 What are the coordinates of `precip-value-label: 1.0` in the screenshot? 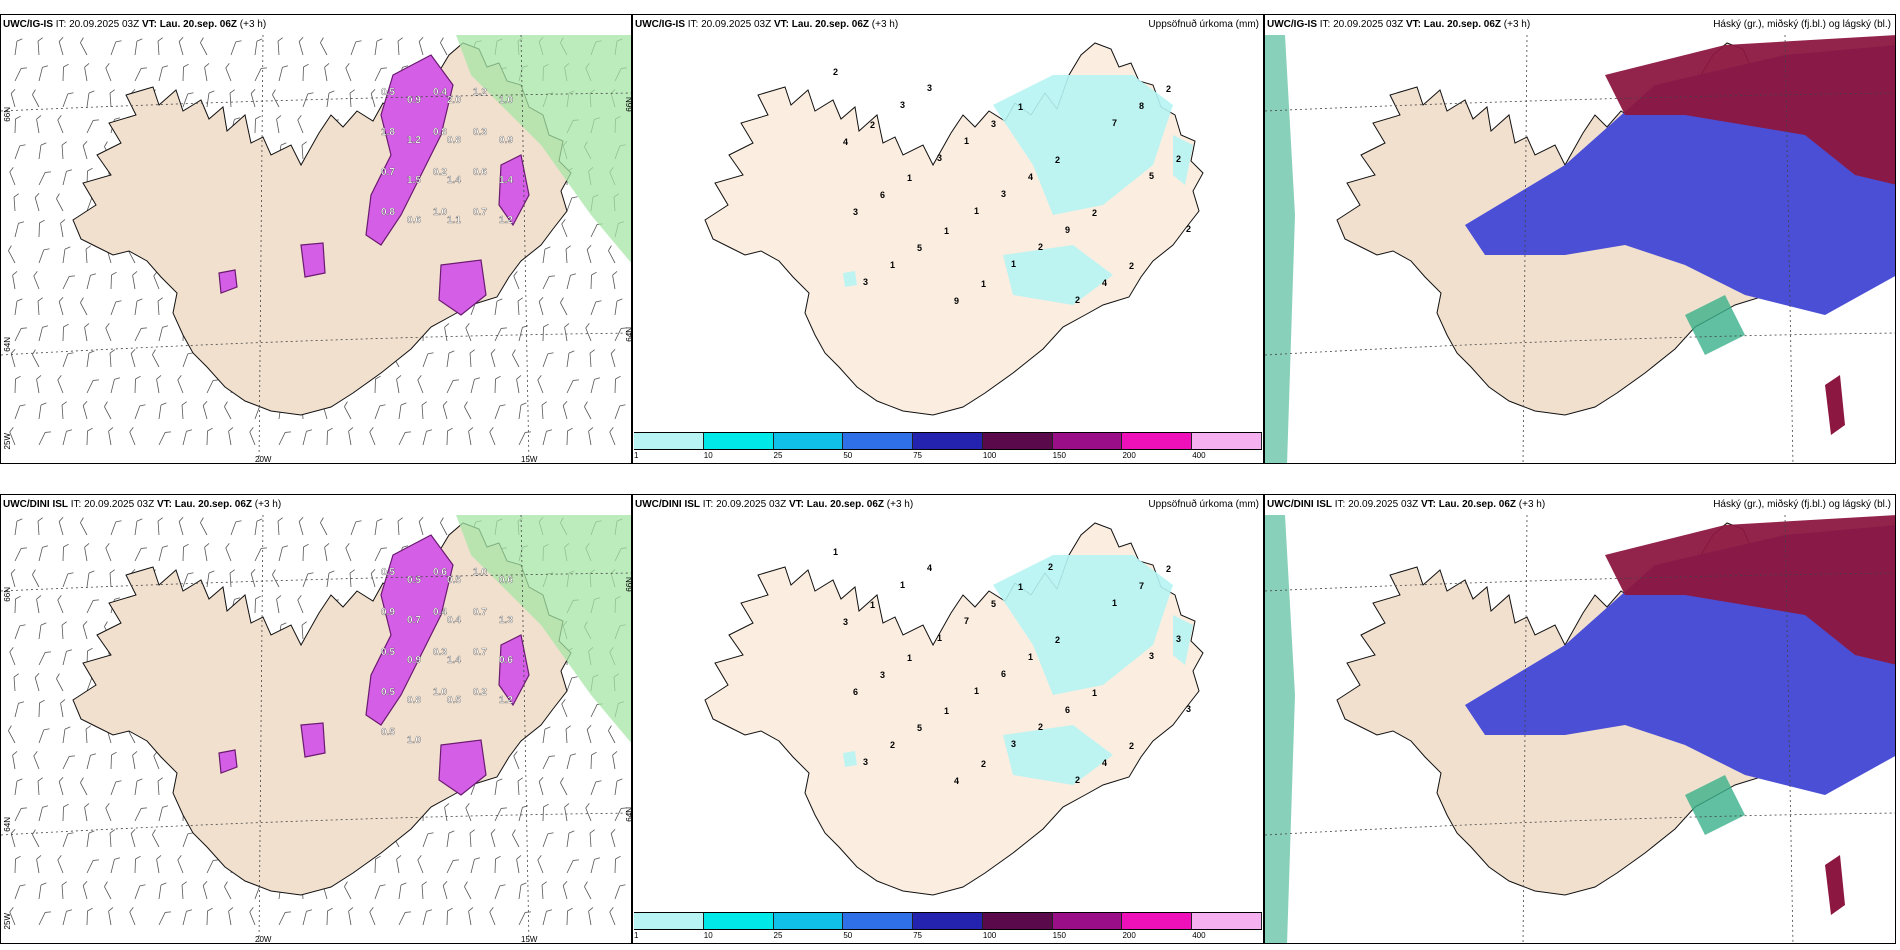 It's located at (506, 100).